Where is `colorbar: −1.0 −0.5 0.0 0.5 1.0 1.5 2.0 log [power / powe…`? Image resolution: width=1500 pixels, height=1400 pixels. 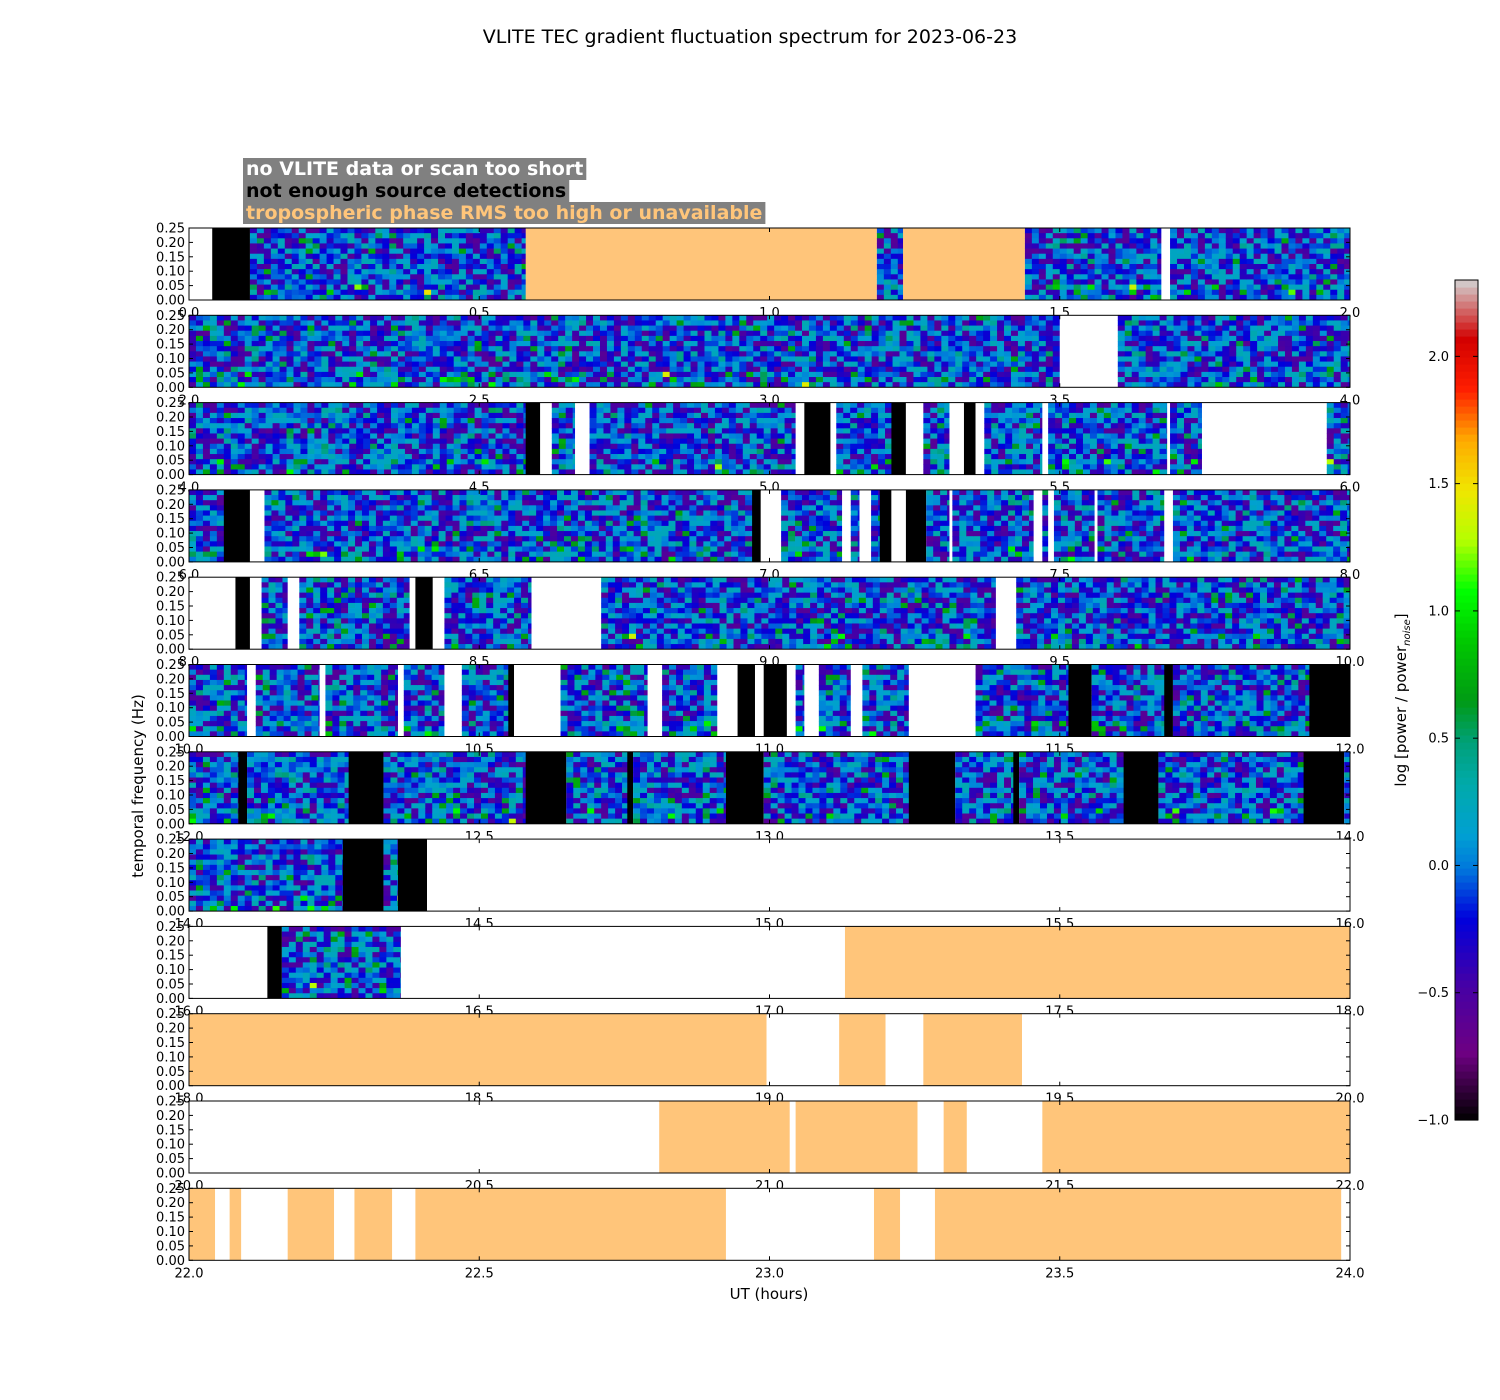 colorbar: −1.0 −0.5 0.0 0.5 1.0 1.5 2.0 log [power / powe… is located at coordinates (1435, 704).